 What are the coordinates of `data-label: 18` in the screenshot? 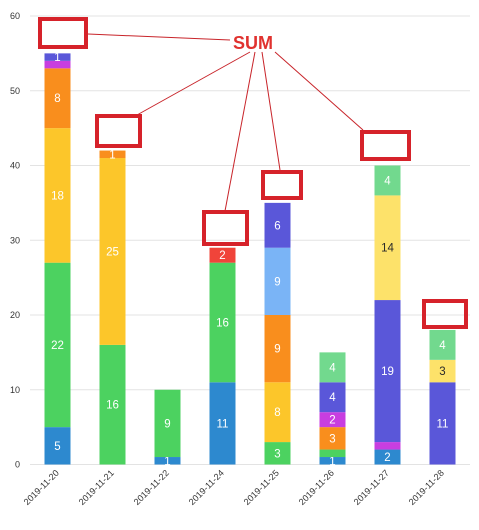 It's located at (57, 196).